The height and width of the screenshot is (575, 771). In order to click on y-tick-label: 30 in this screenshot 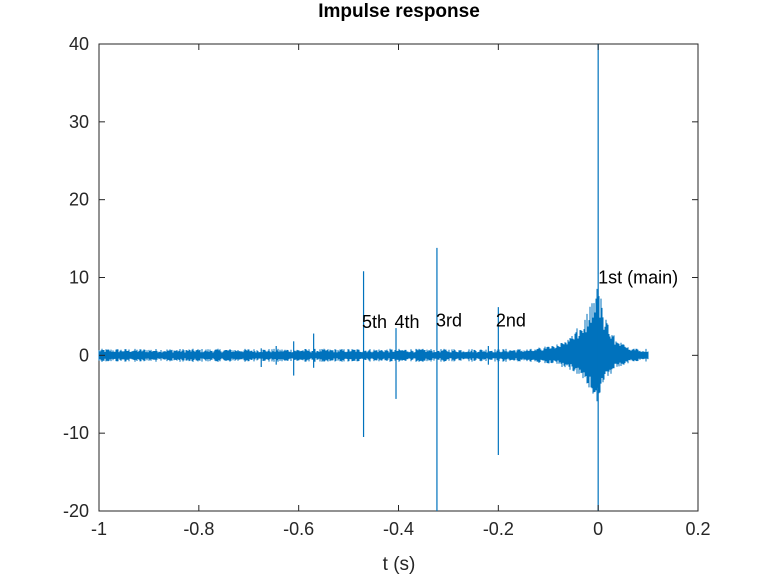, I will do `click(79, 122)`.